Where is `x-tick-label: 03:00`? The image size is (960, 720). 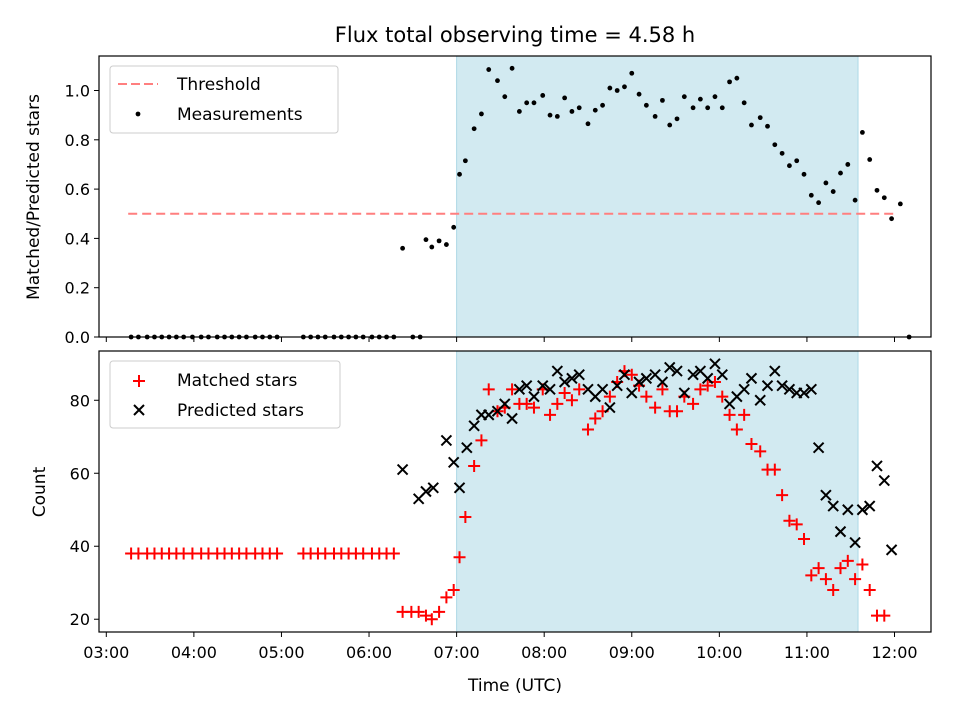
x-tick-label: 03:00 is located at coordinates (106, 652).